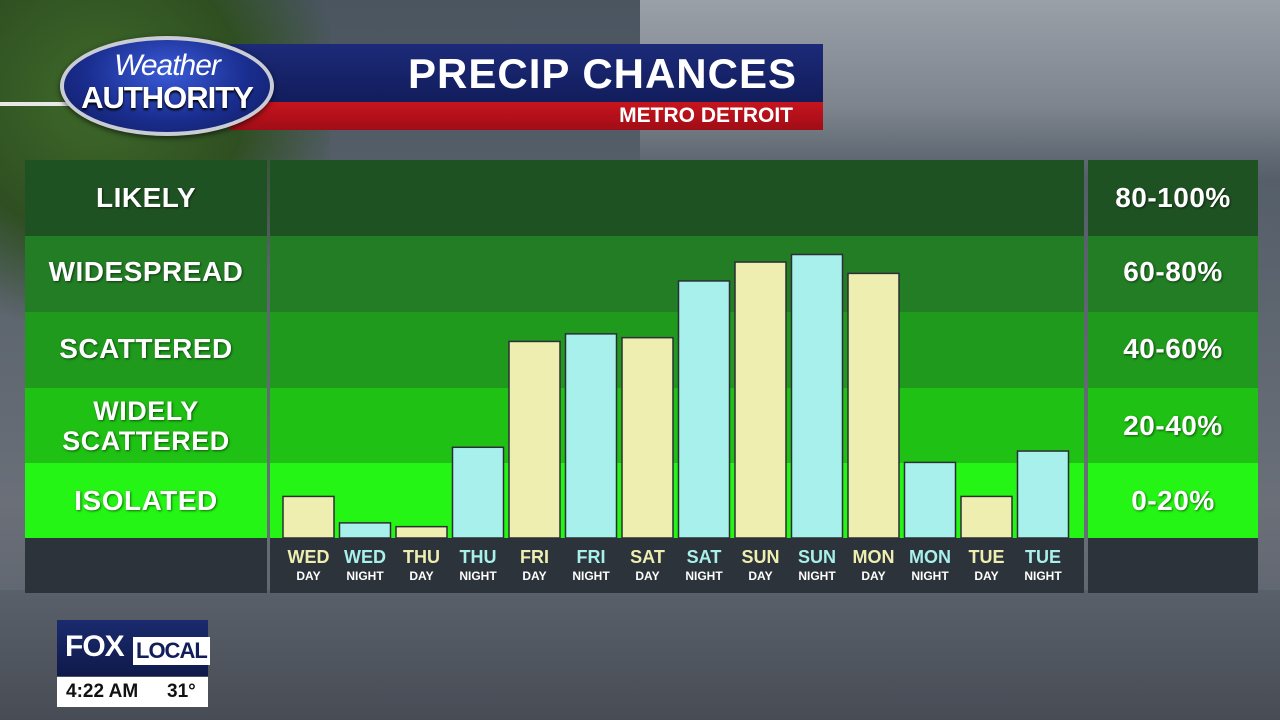  I want to click on band-widely-scattered: WIDELY SCATTERED, so click(146, 425).